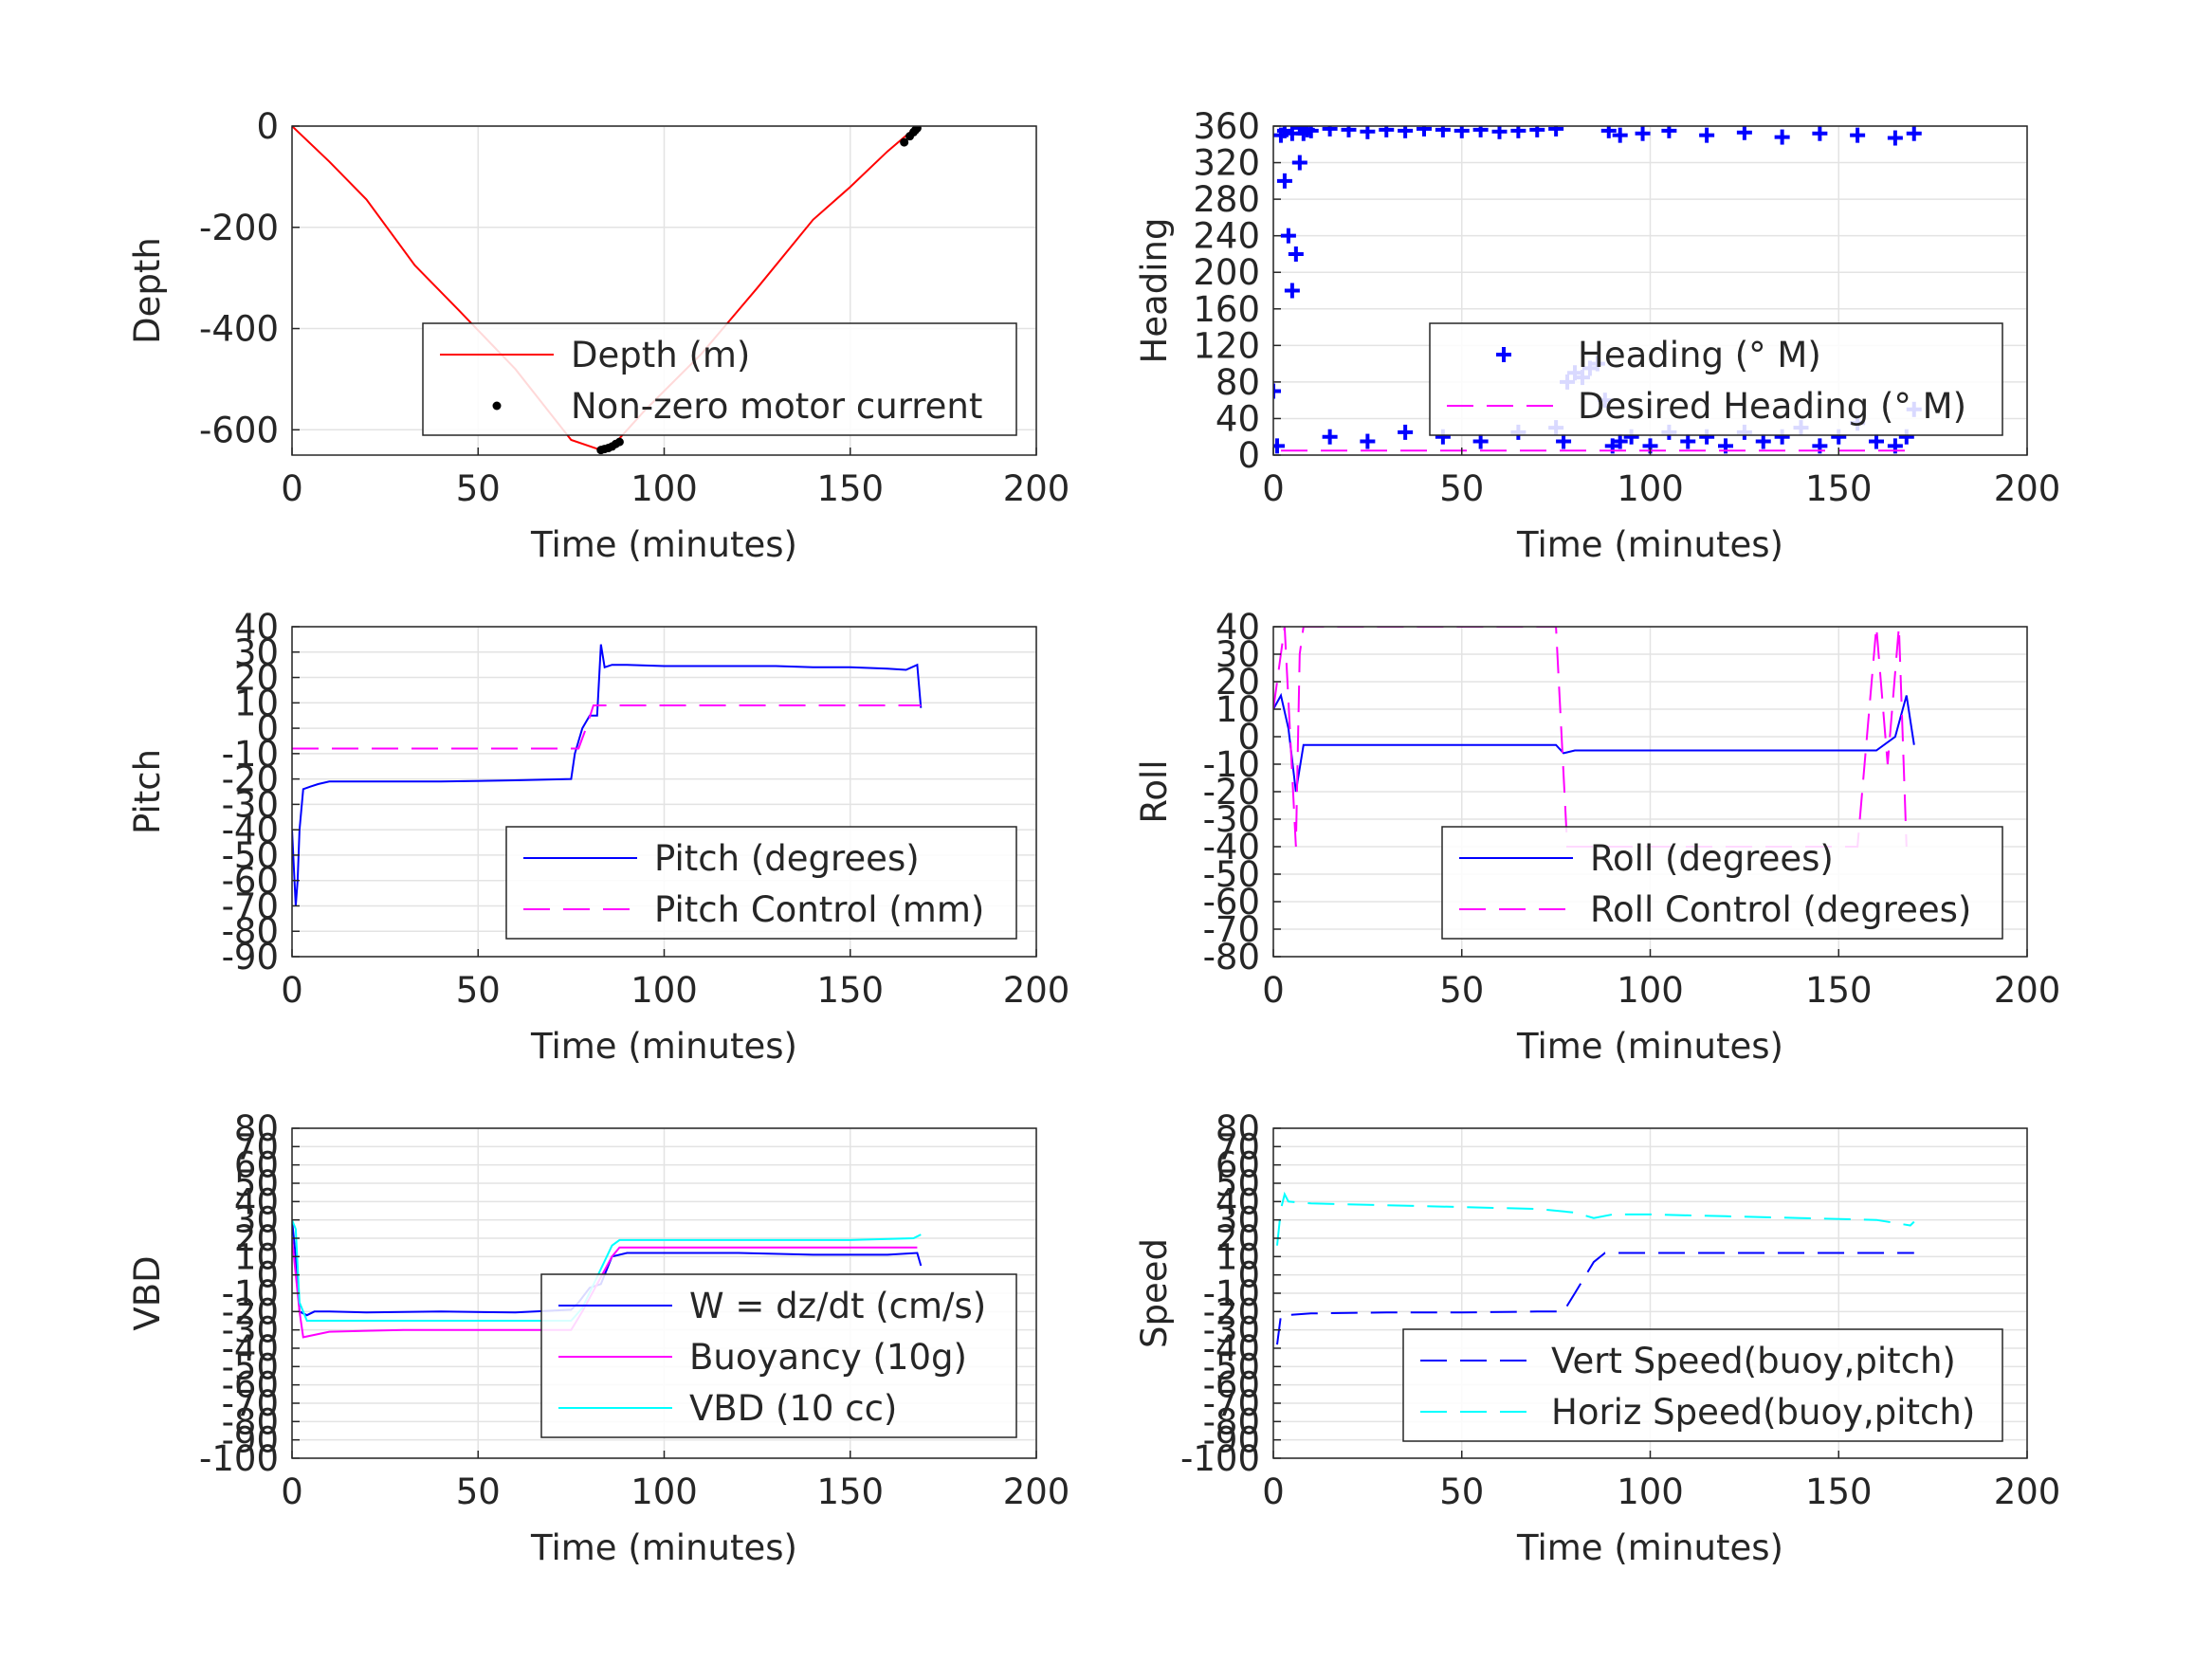  I want to click on tick-label-y: 50, so click(256, 1183).